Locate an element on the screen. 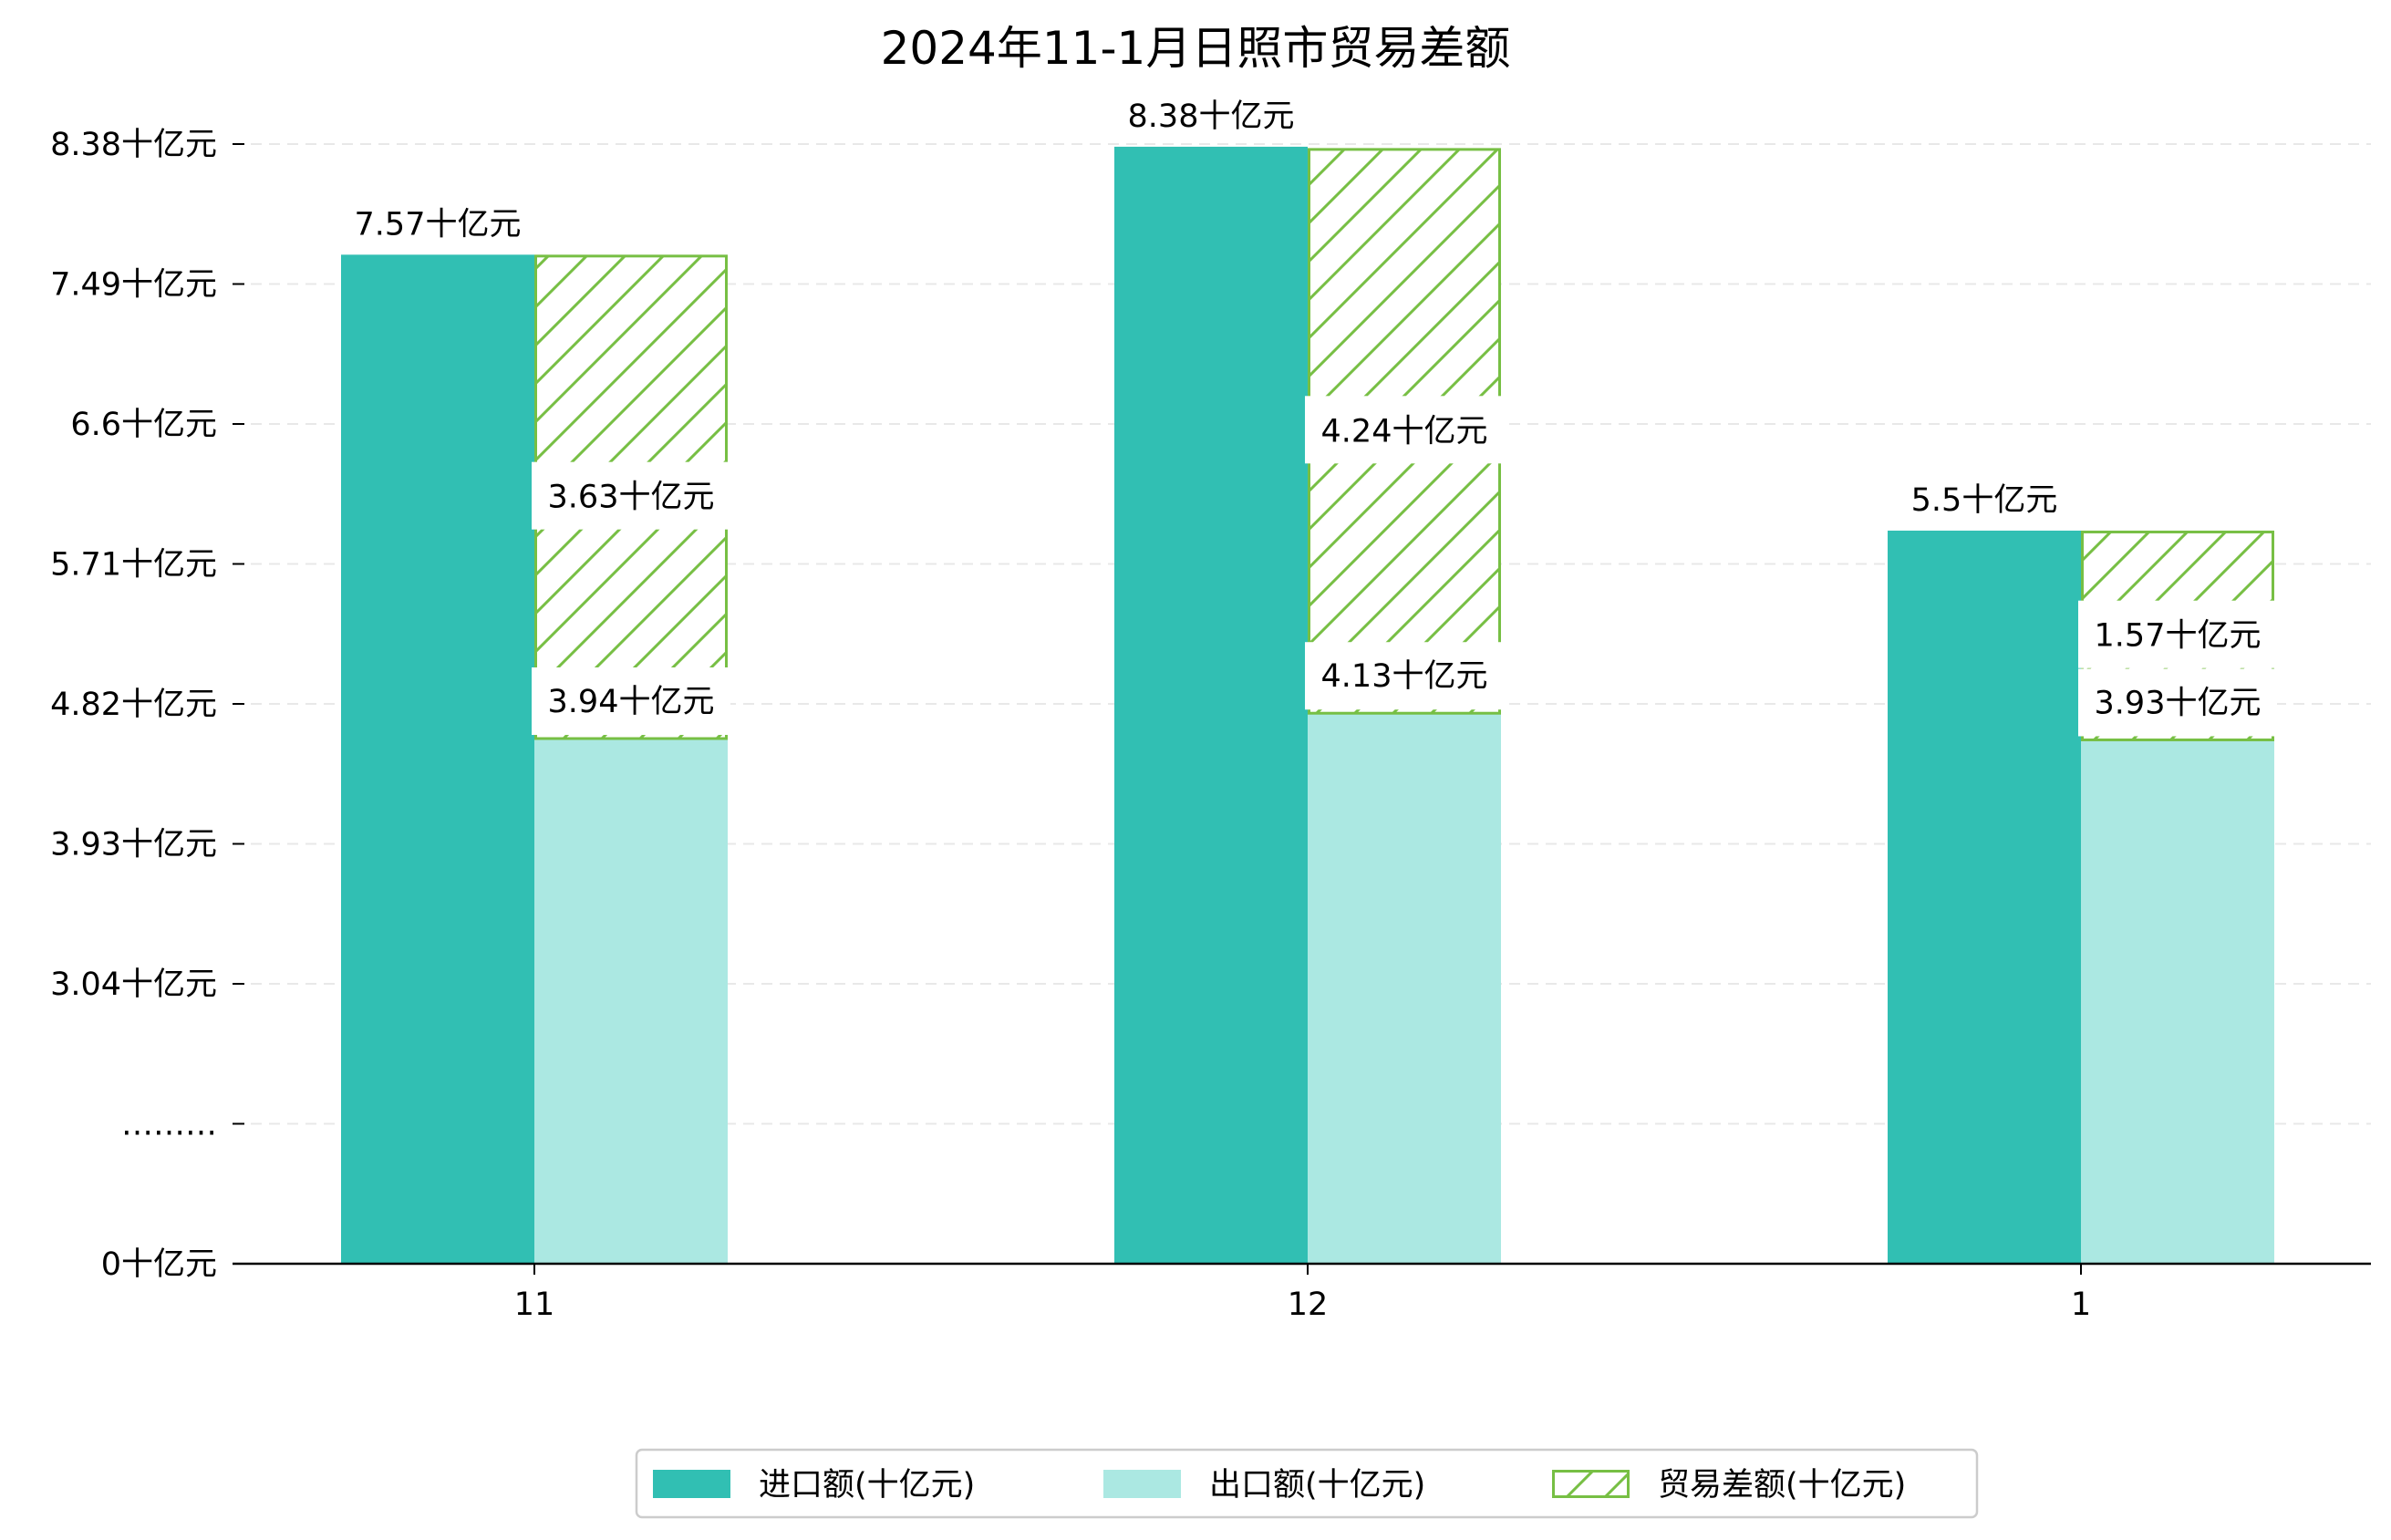  legend-box is located at coordinates (1307, 1483).